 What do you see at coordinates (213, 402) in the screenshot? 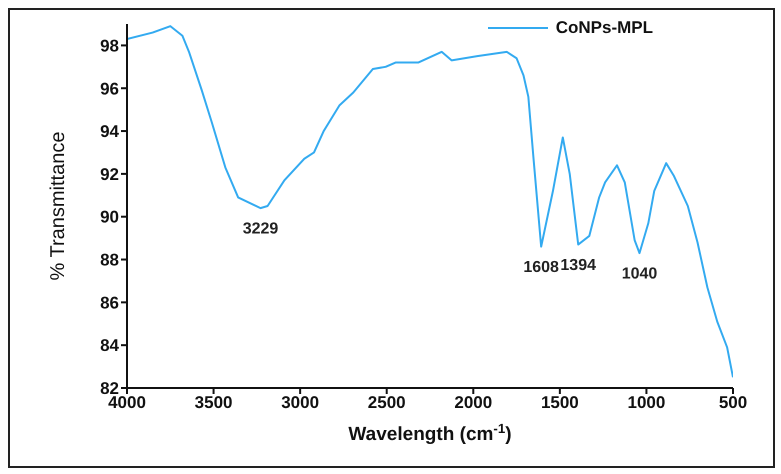
I see `x-tick-label: 3500` at bounding box center [213, 402].